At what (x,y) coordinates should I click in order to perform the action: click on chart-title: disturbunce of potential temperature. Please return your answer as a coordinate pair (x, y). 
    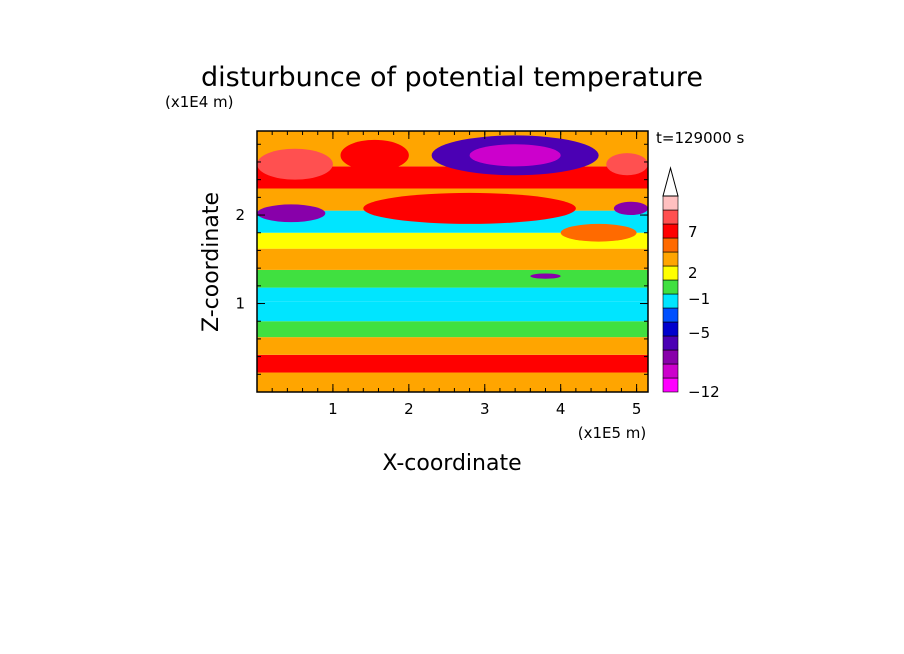
    Looking at the image, I should click on (452, 77).